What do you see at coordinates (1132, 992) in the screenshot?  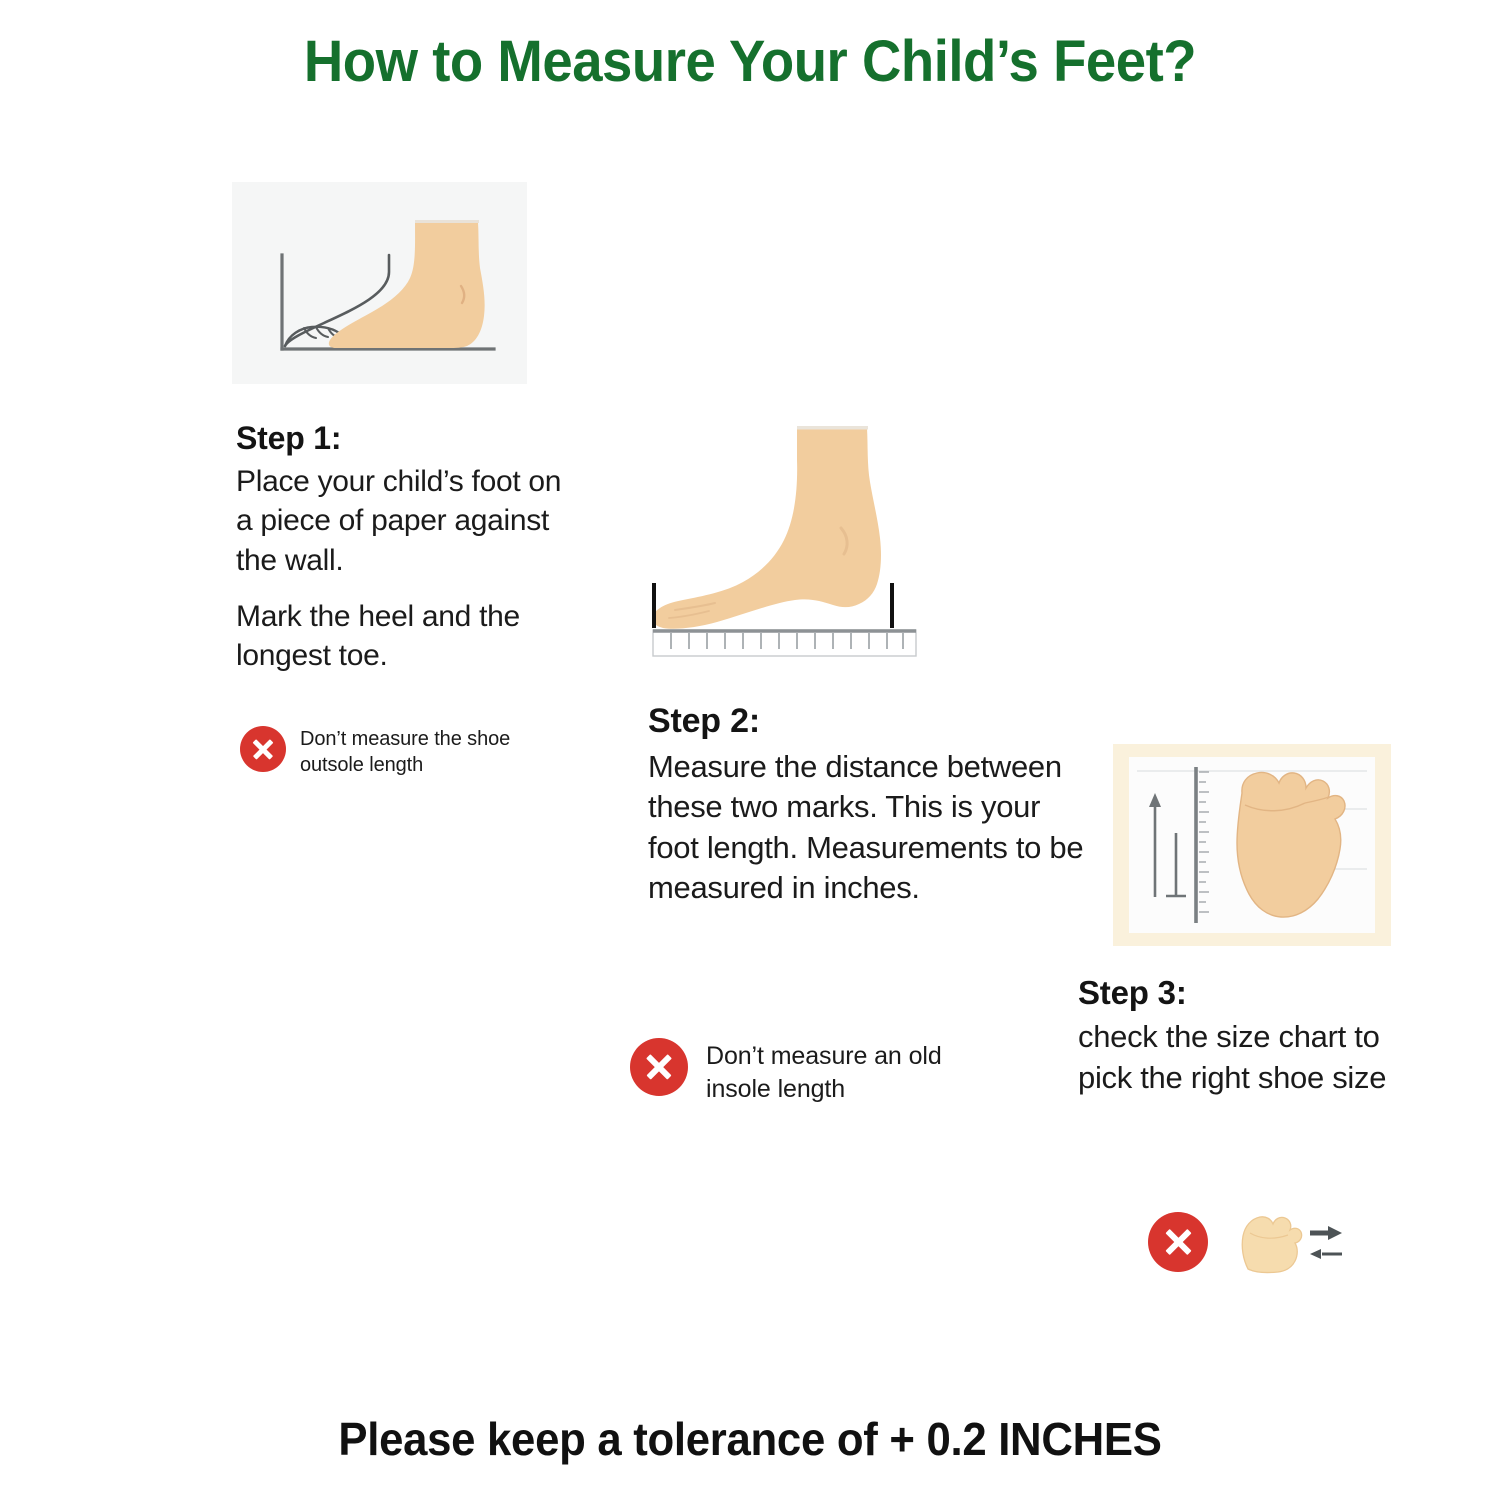 I see `step-3-heading: Step 3:` at bounding box center [1132, 992].